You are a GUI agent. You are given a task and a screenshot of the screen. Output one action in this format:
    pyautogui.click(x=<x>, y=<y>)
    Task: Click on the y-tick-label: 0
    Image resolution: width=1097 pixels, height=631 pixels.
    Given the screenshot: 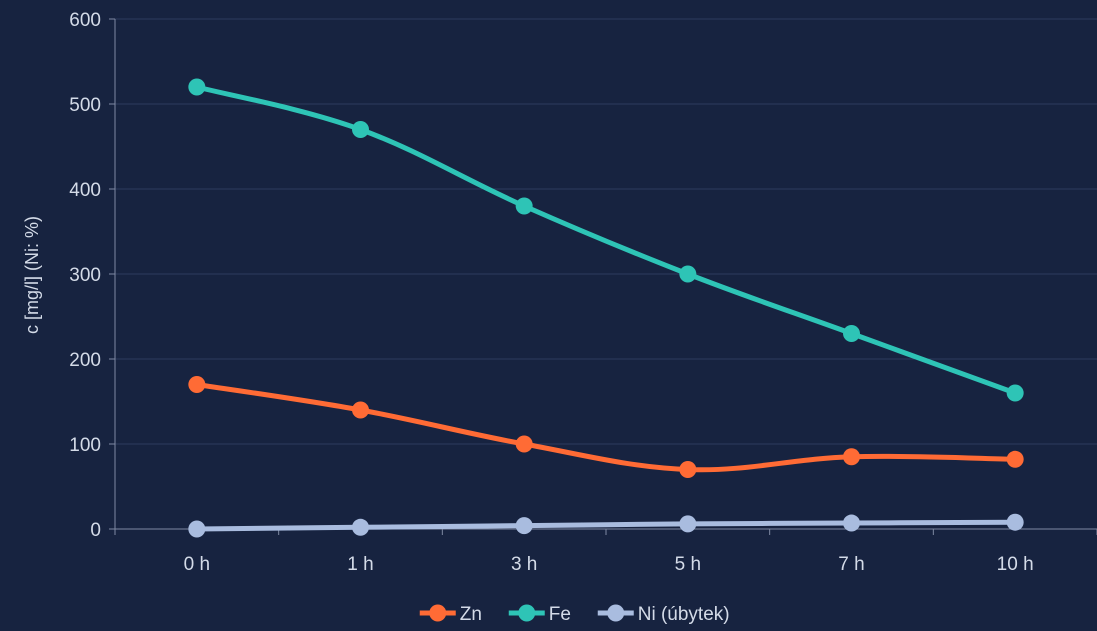 What is the action you would take?
    pyautogui.click(x=95, y=530)
    